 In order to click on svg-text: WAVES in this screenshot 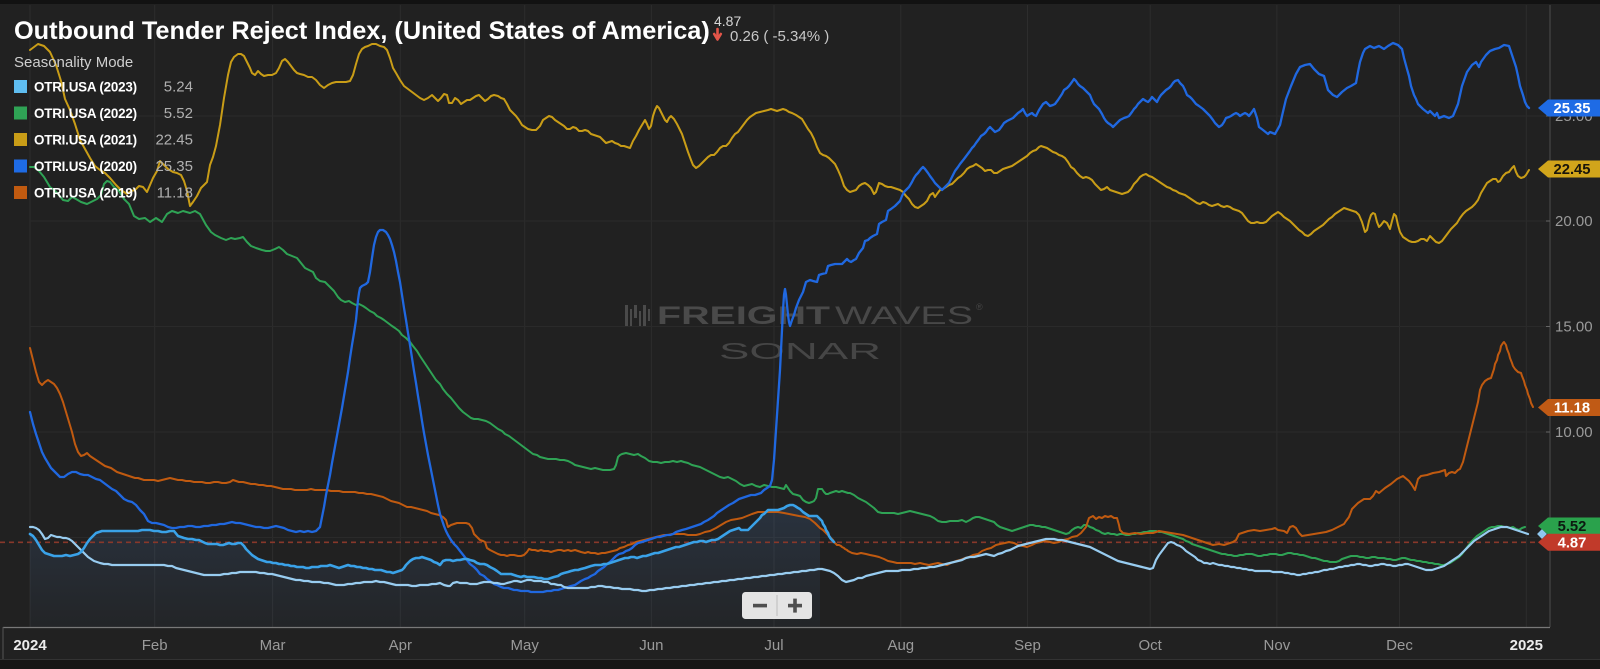, I will do `click(904, 316)`.